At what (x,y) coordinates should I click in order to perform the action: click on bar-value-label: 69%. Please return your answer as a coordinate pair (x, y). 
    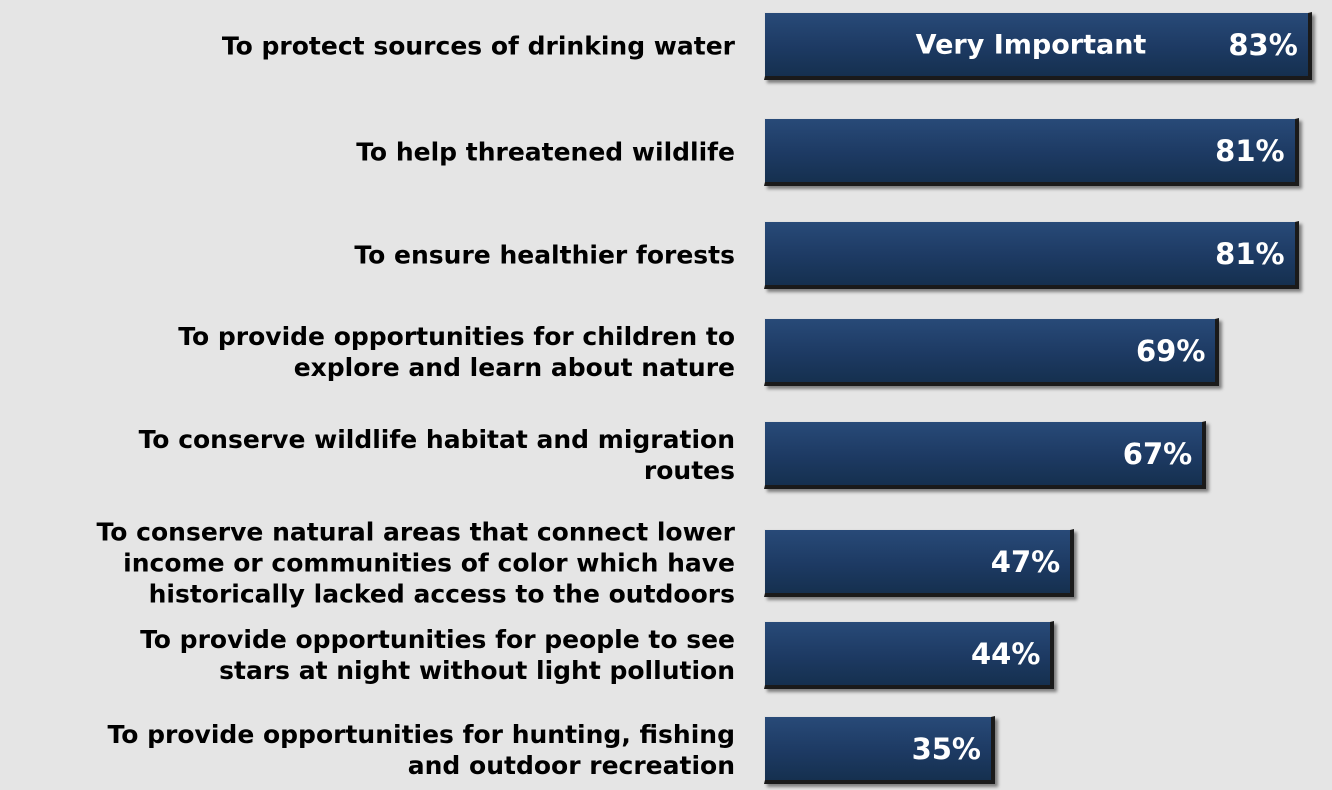
    Looking at the image, I should click on (1170, 350).